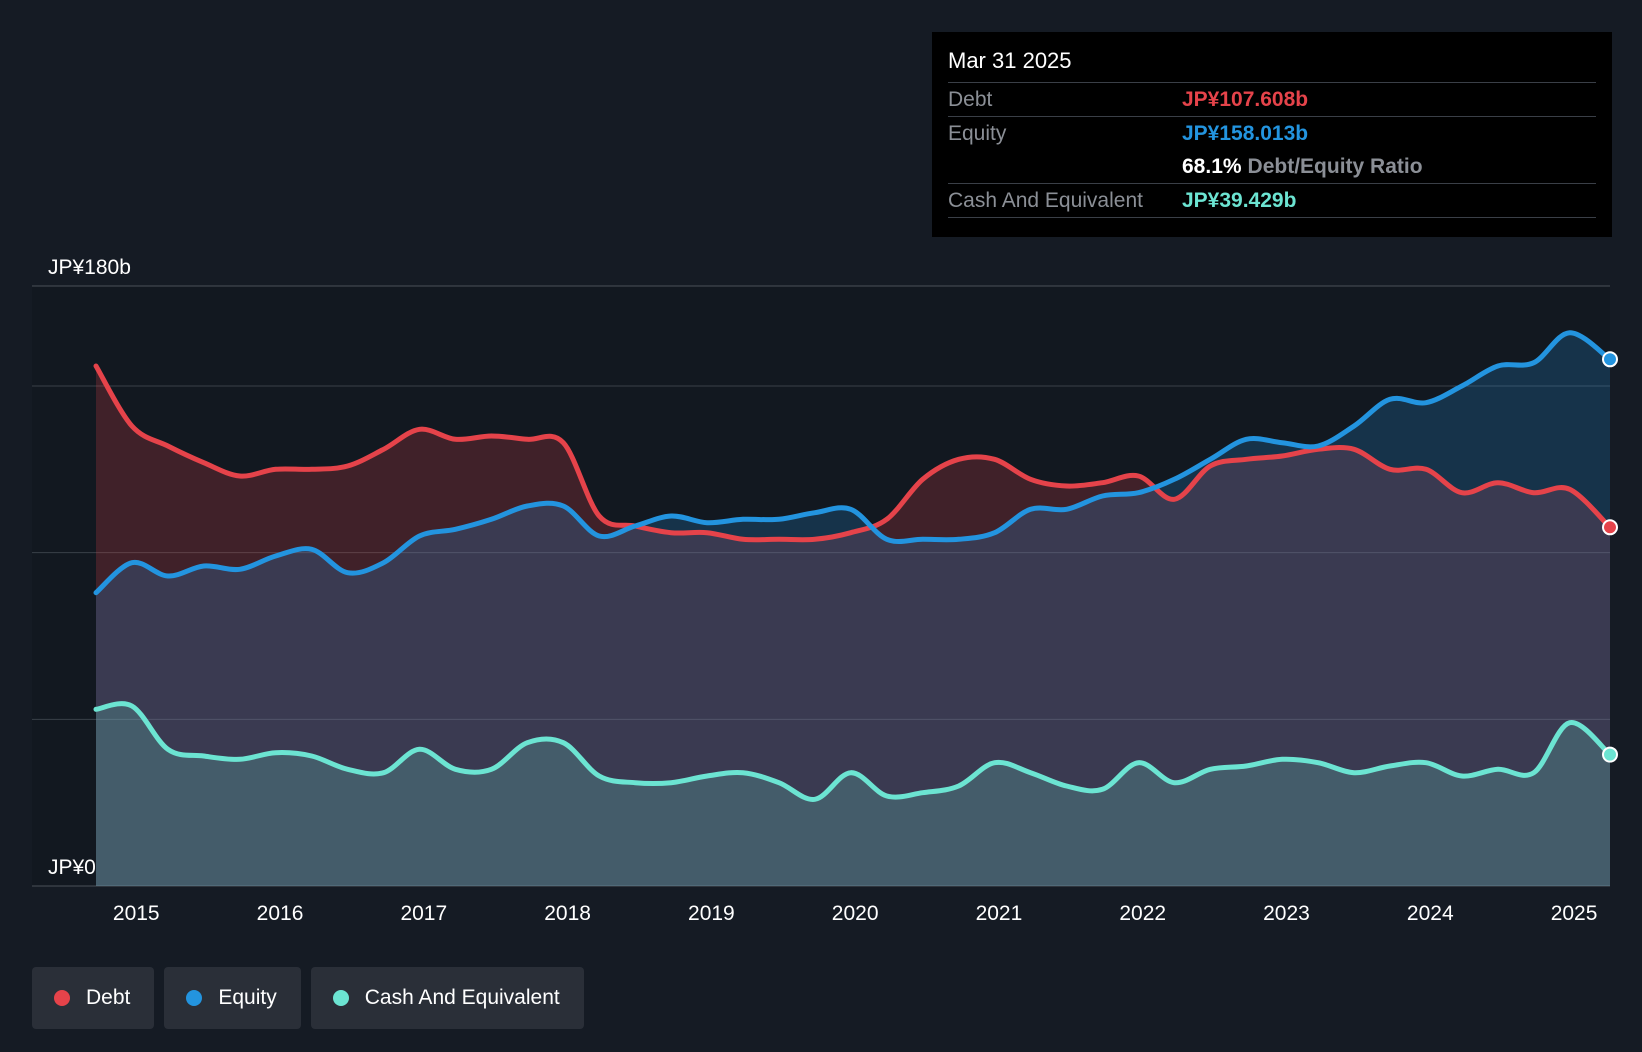 This screenshot has width=1642, height=1052. Describe the element at coordinates (462, 997) in the screenshot. I see `legend-cash-label: Cash And Equivalent` at that location.